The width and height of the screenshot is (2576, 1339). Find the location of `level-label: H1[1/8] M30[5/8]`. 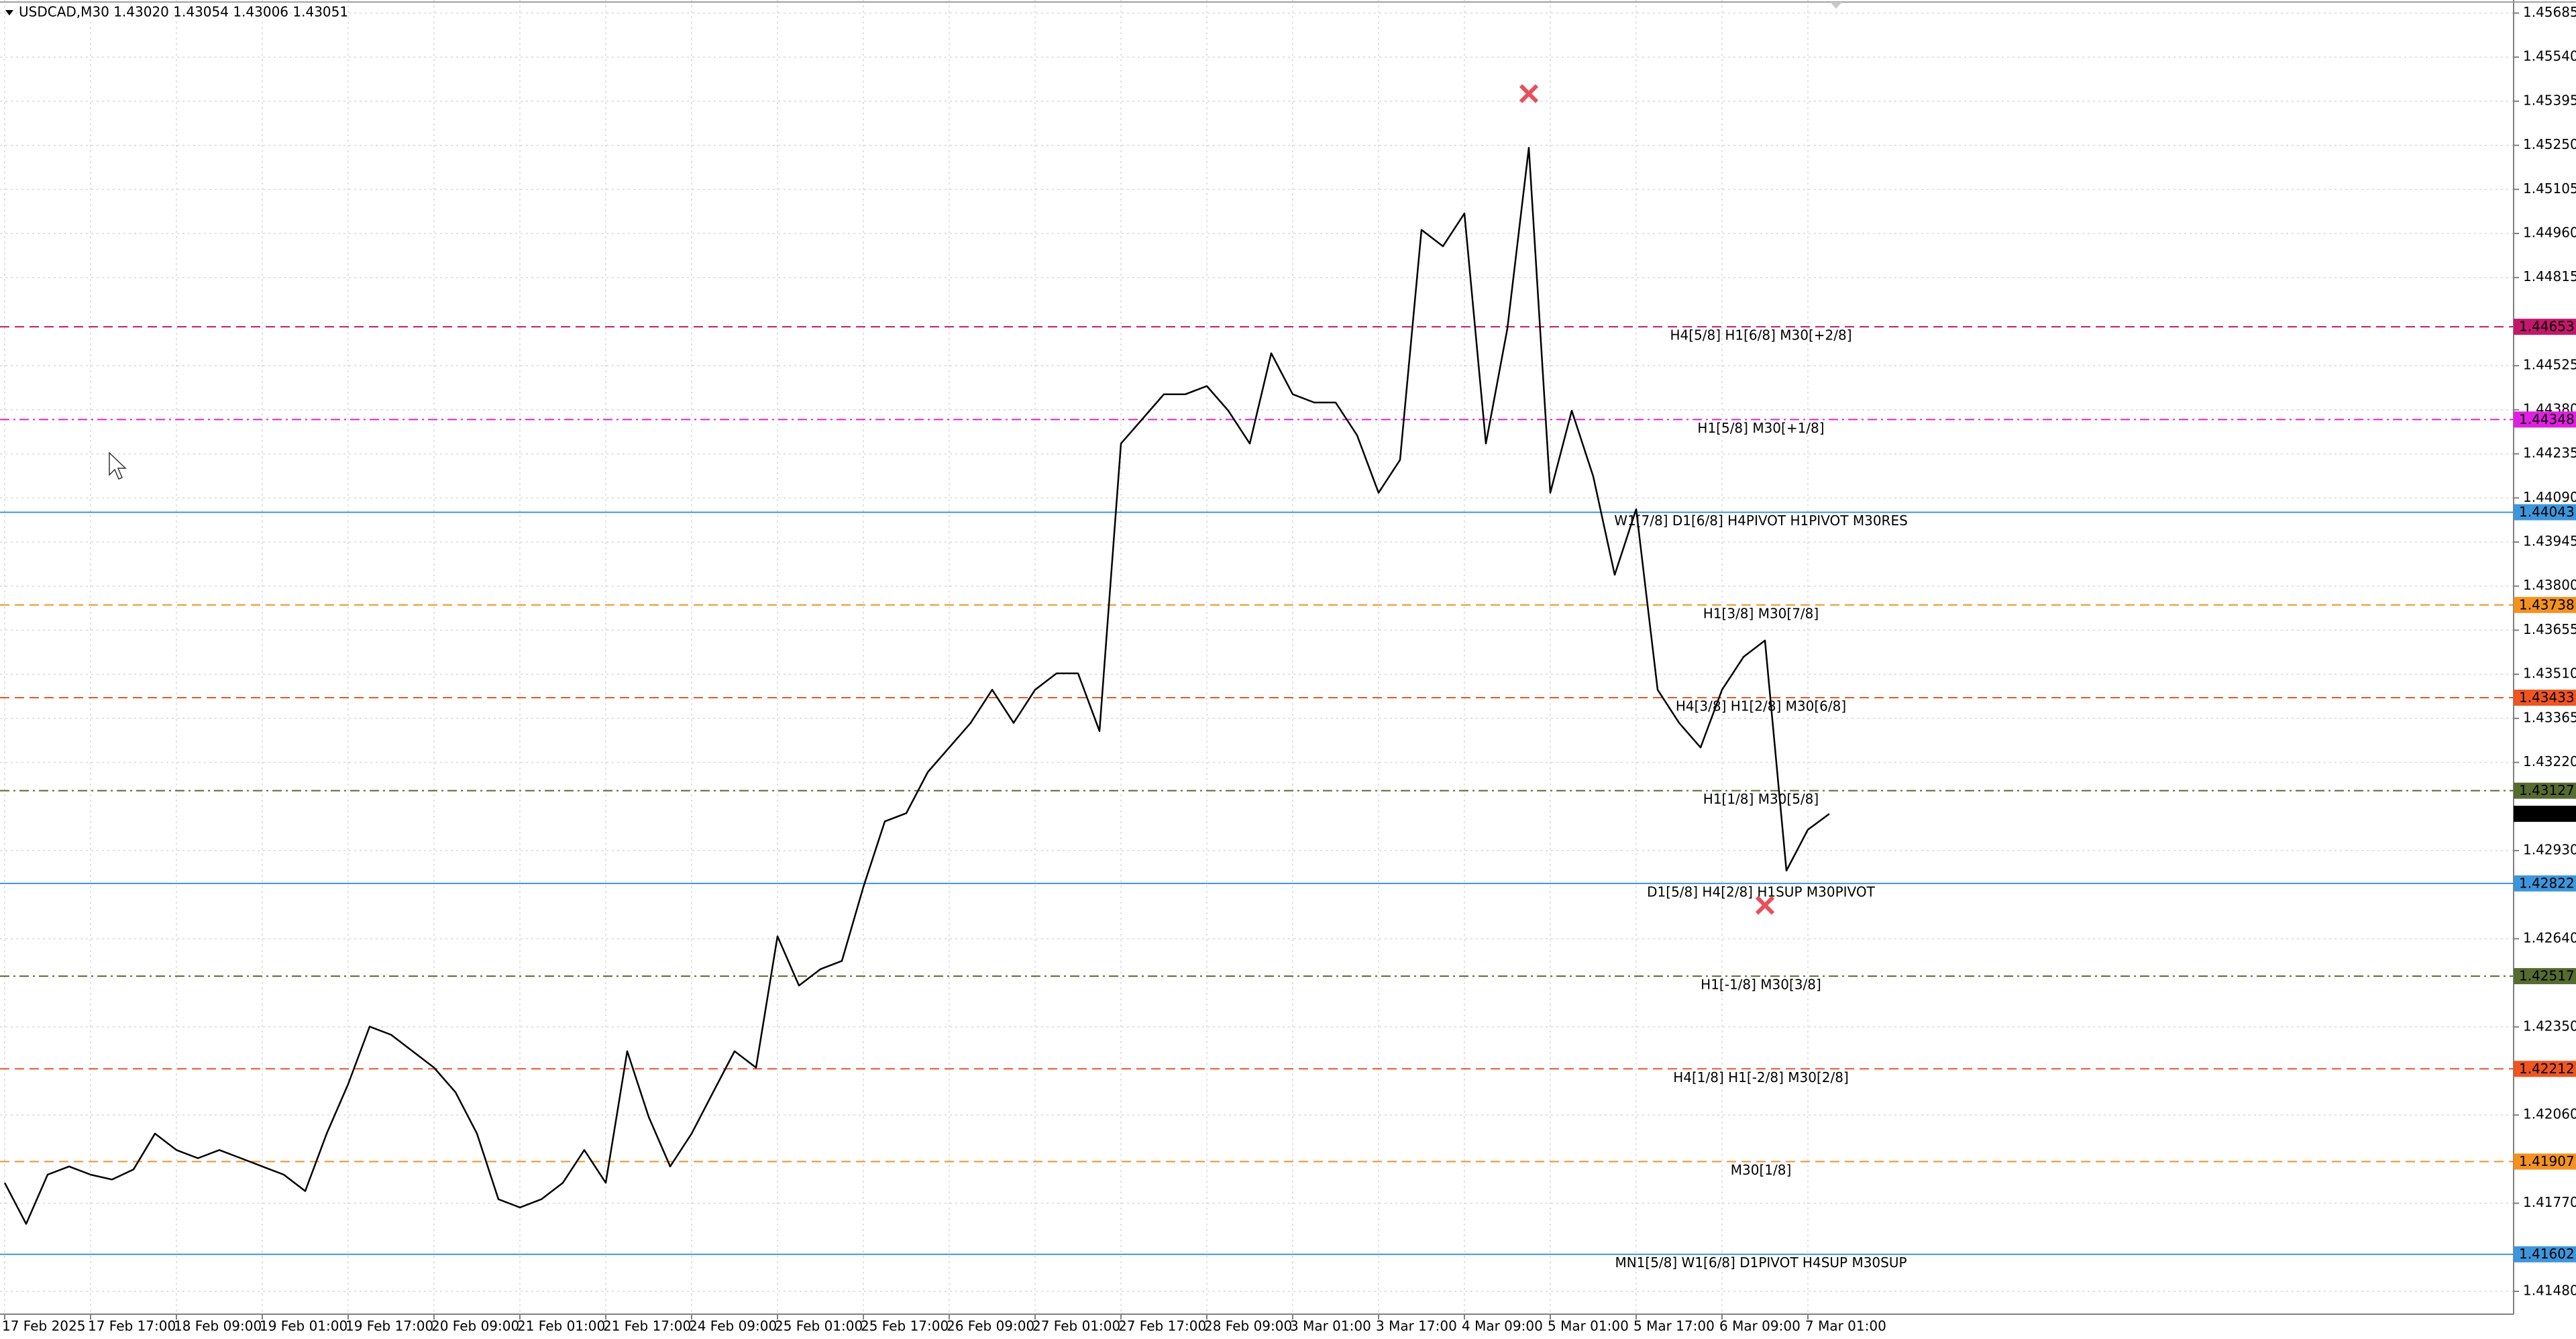

level-label: H1[1/8] M30[5/8] is located at coordinates (1761, 799).